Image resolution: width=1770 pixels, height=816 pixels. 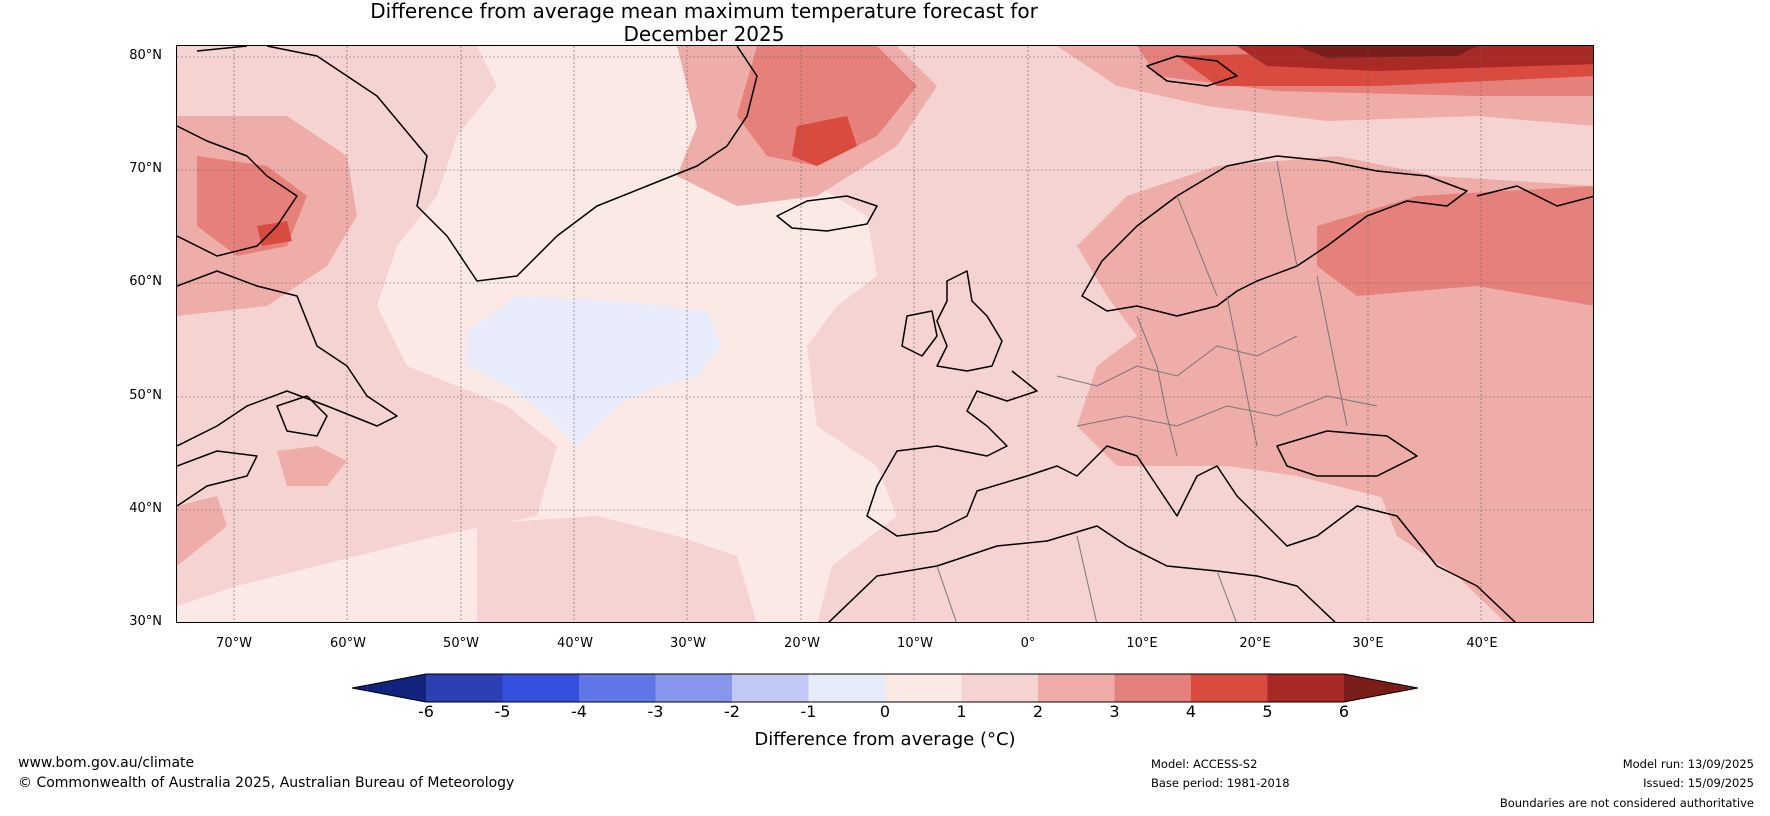 What do you see at coordinates (808, 711) in the screenshot?
I see `colorbar-tick-label: -1` at bounding box center [808, 711].